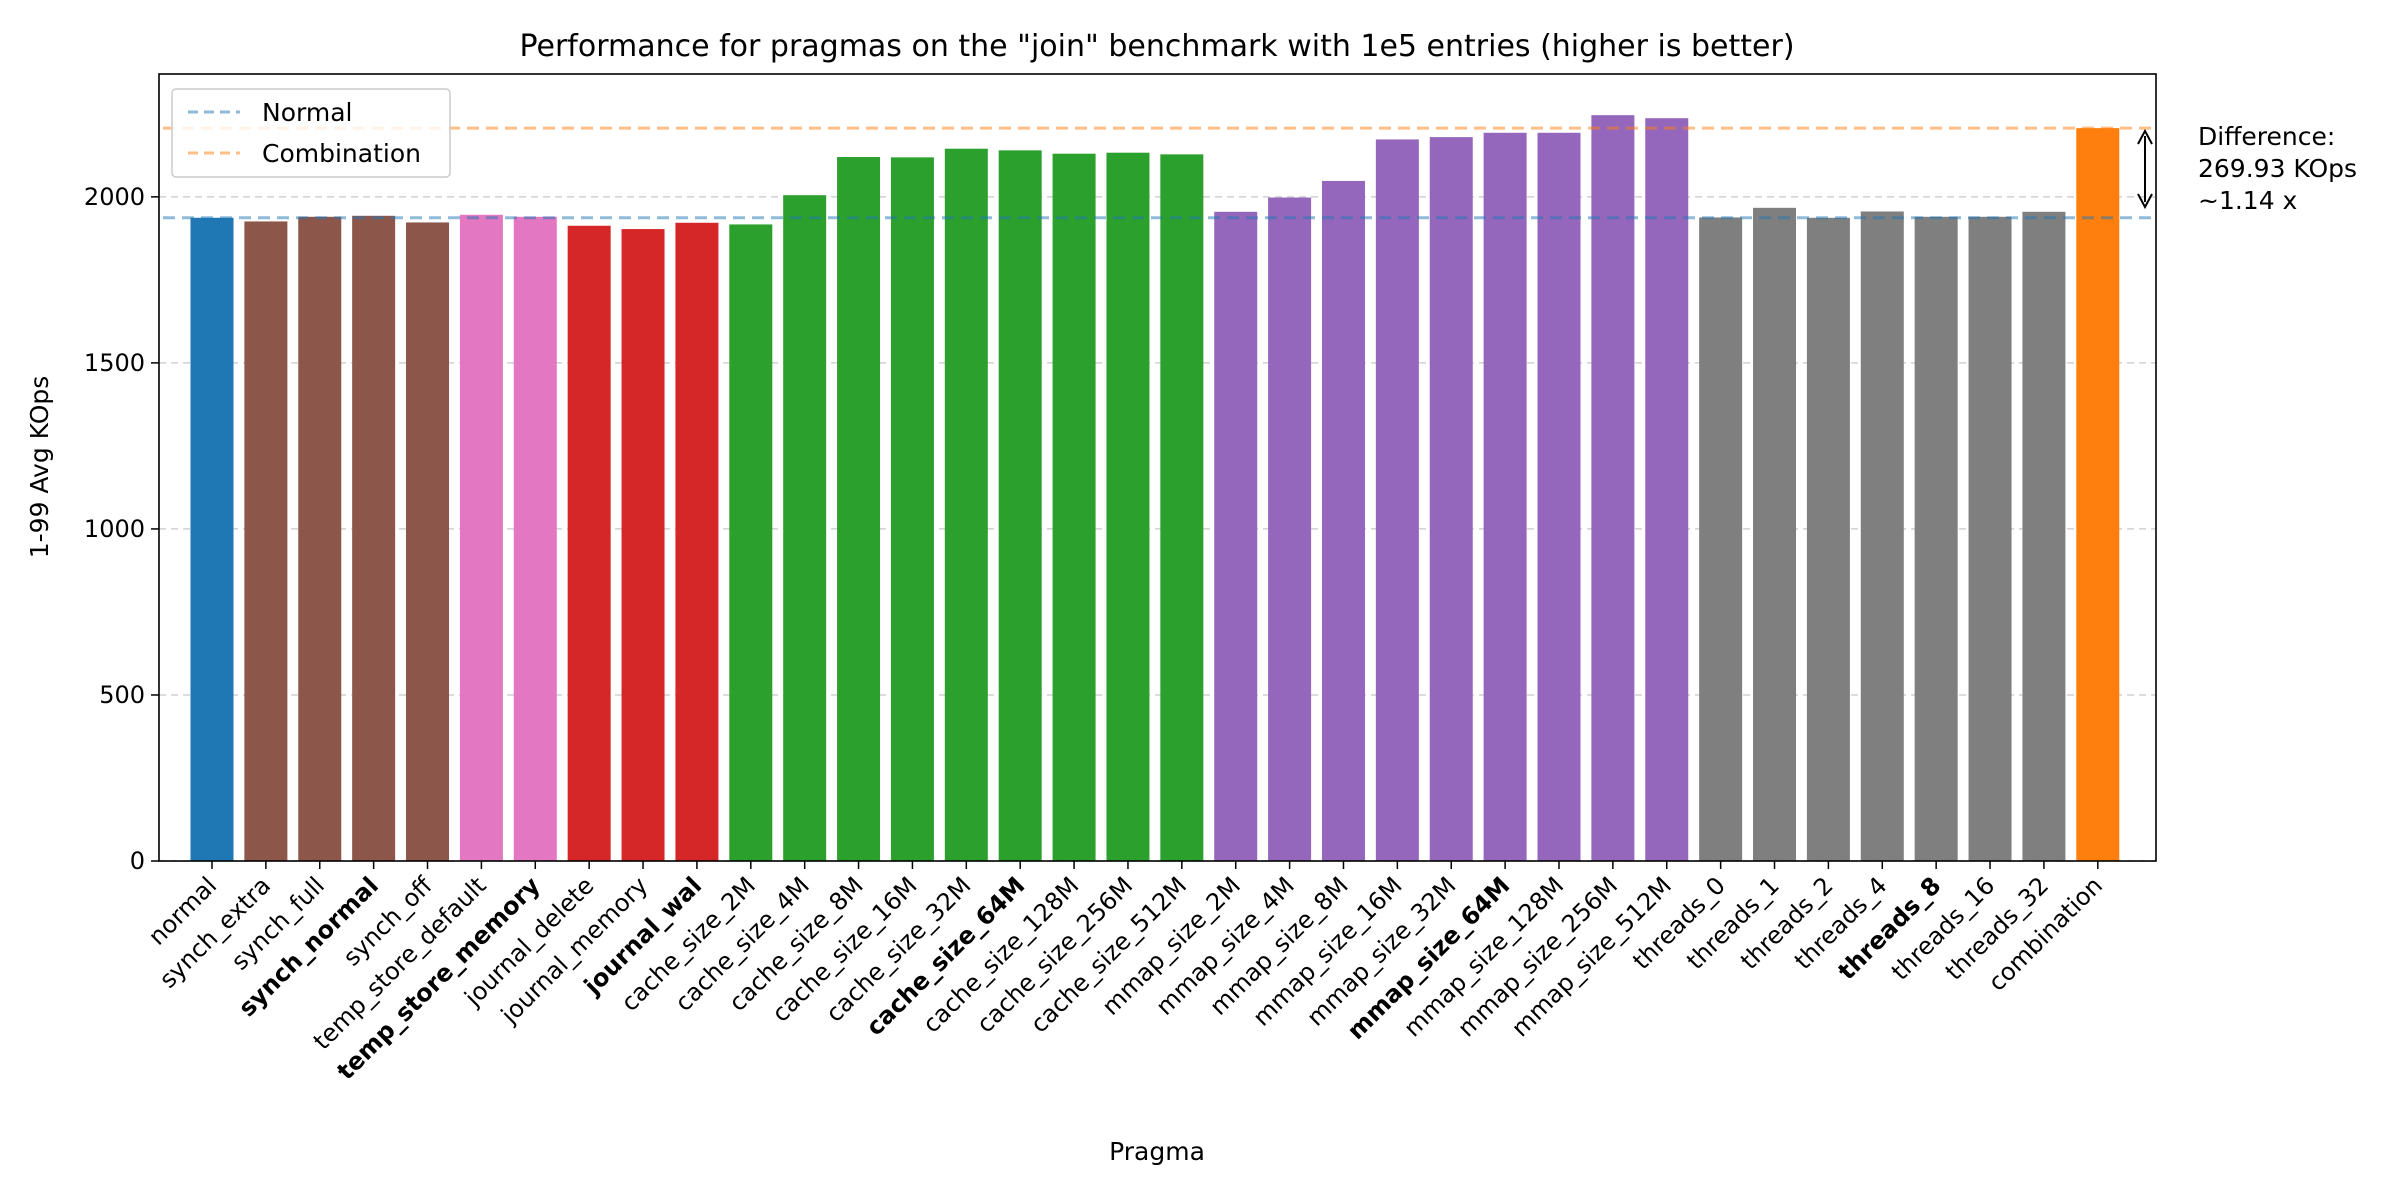 The image size is (2400, 1200). Describe the element at coordinates (122, 695) in the screenshot. I see `y-tick-label: 500` at that location.